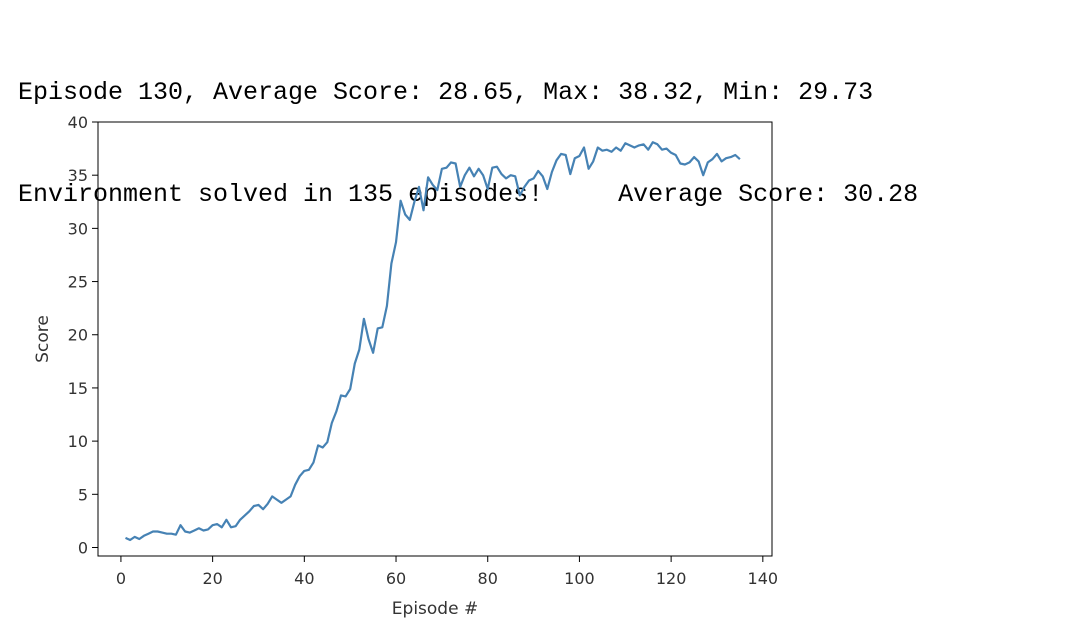 The width and height of the screenshot is (1066, 642). Describe the element at coordinates (78, 388) in the screenshot. I see `y-tick-label: 15` at that location.